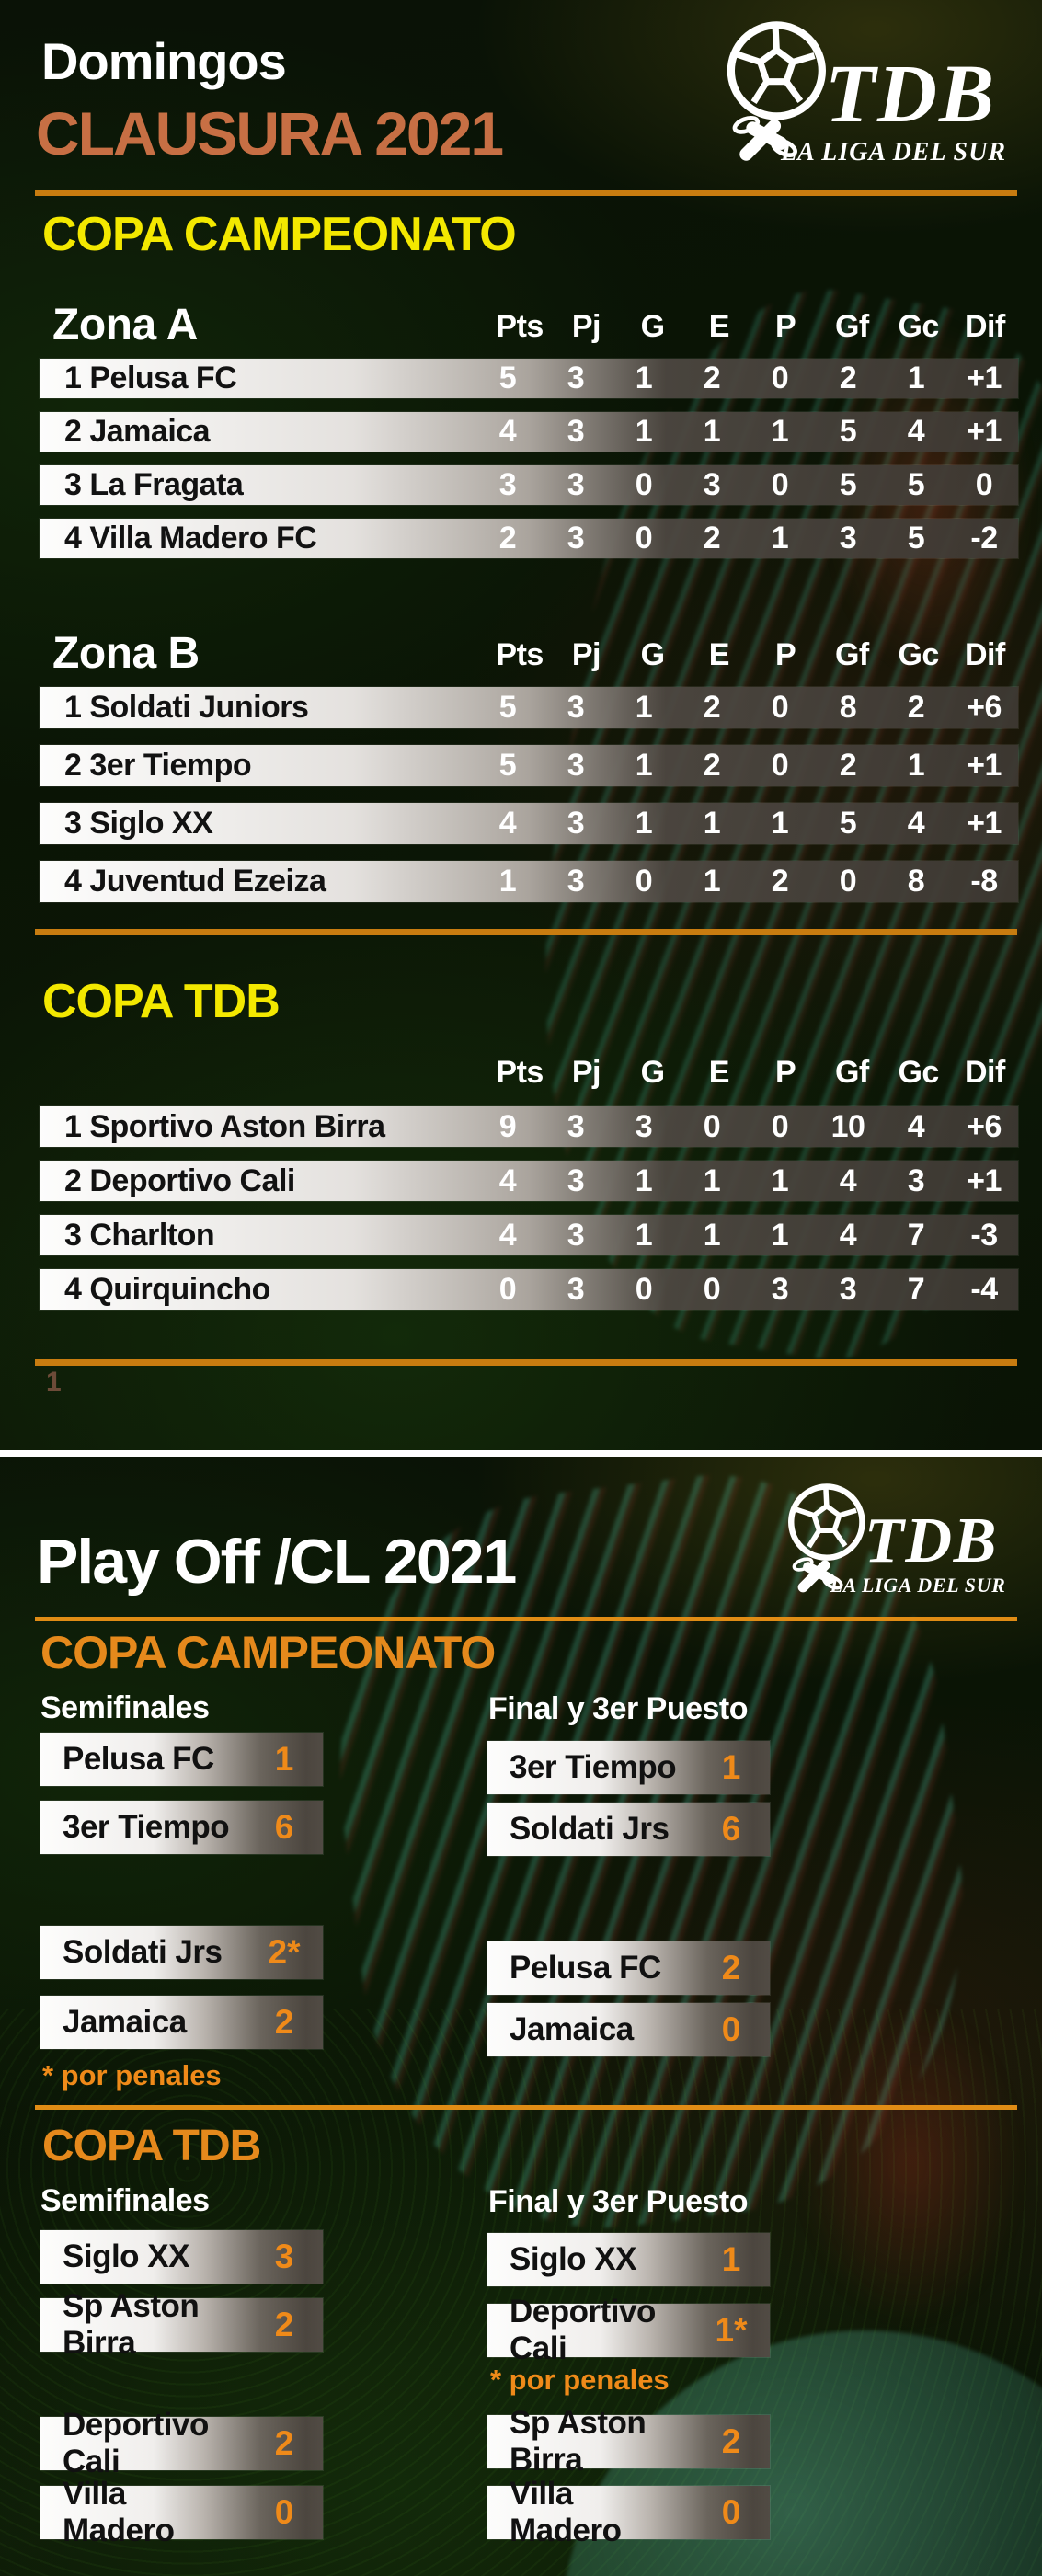  What do you see at coordinates (984, 538) in the screenshot?
I see `stat-dif: -2` at bounding box center [984, 538].